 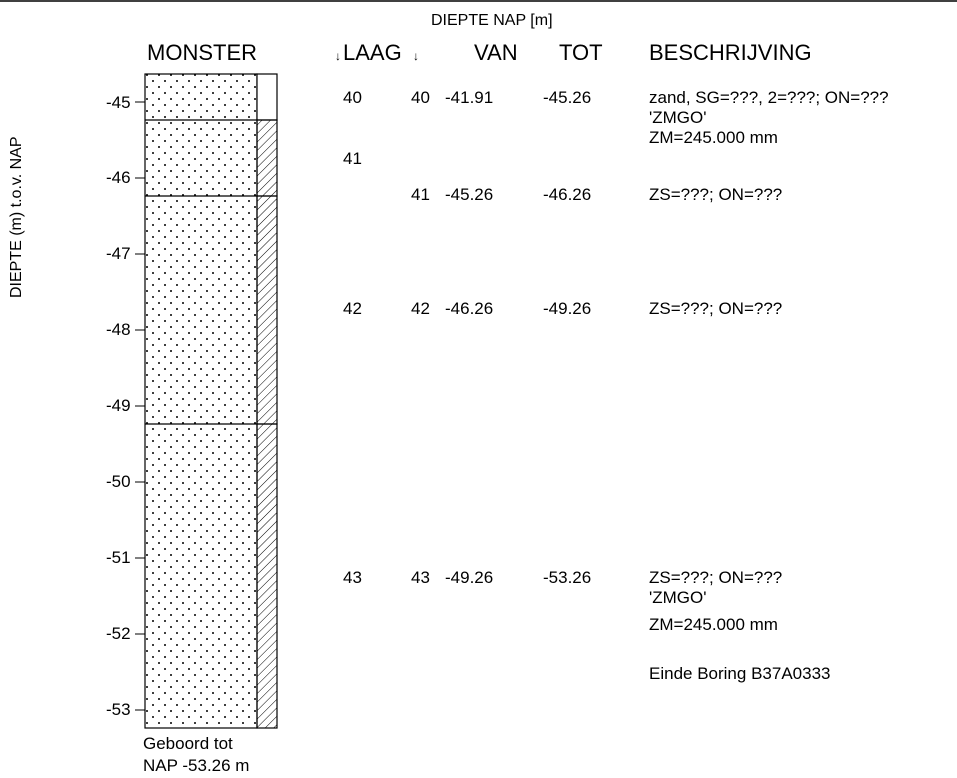 What do you see at coordinates (739, 673) in the screenshot?
I see `end-of-boring: Einde Boring B37A0333` at bounding box center [739, 673].